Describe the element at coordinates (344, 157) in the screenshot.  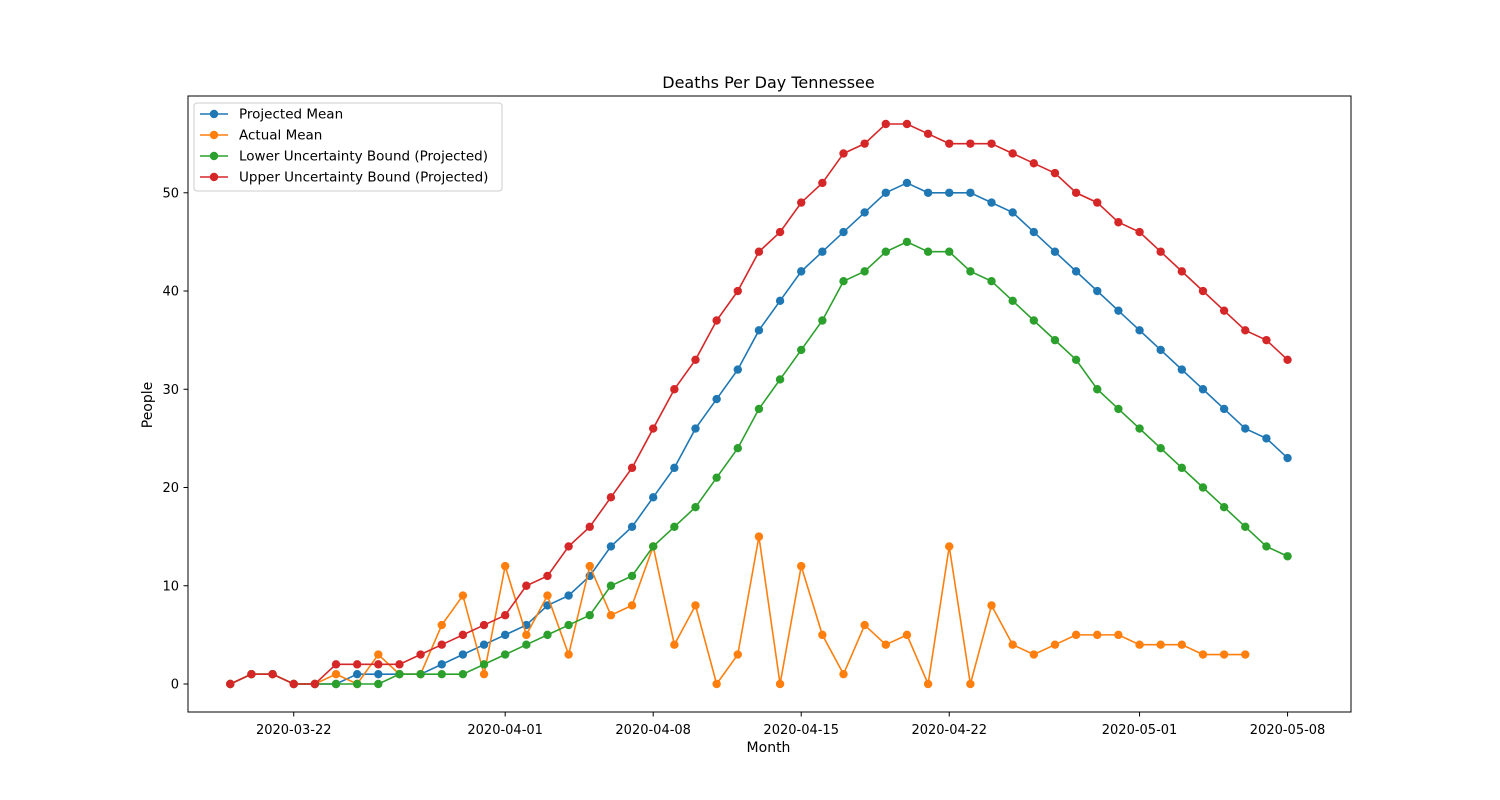
I see `legend-item-lower-uncertainty-bound-projected: Lower Uncertainty Bound (Projected)` at that location.